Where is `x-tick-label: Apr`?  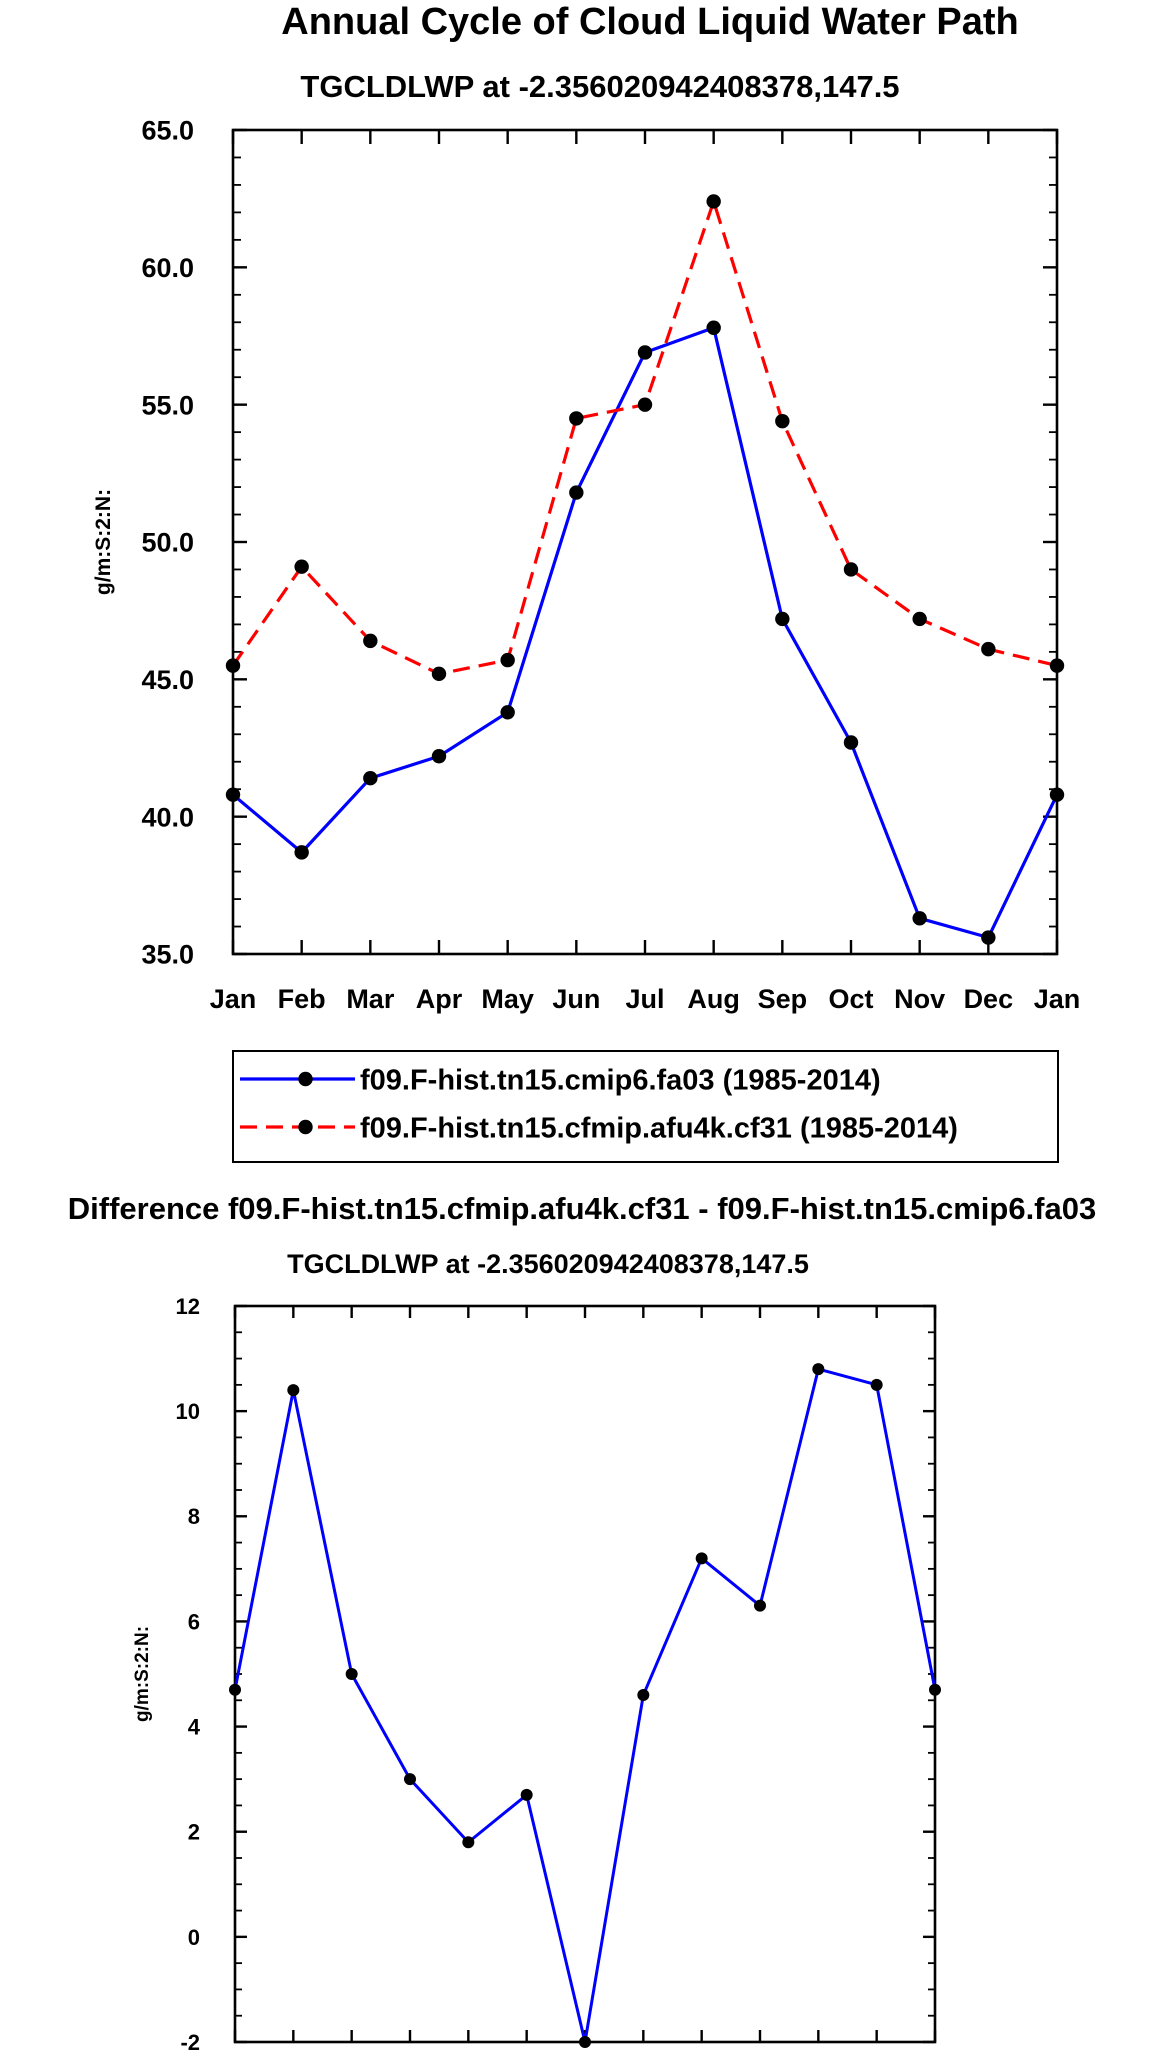 x-tick-label: Apr is located at coordinates (439, 999).